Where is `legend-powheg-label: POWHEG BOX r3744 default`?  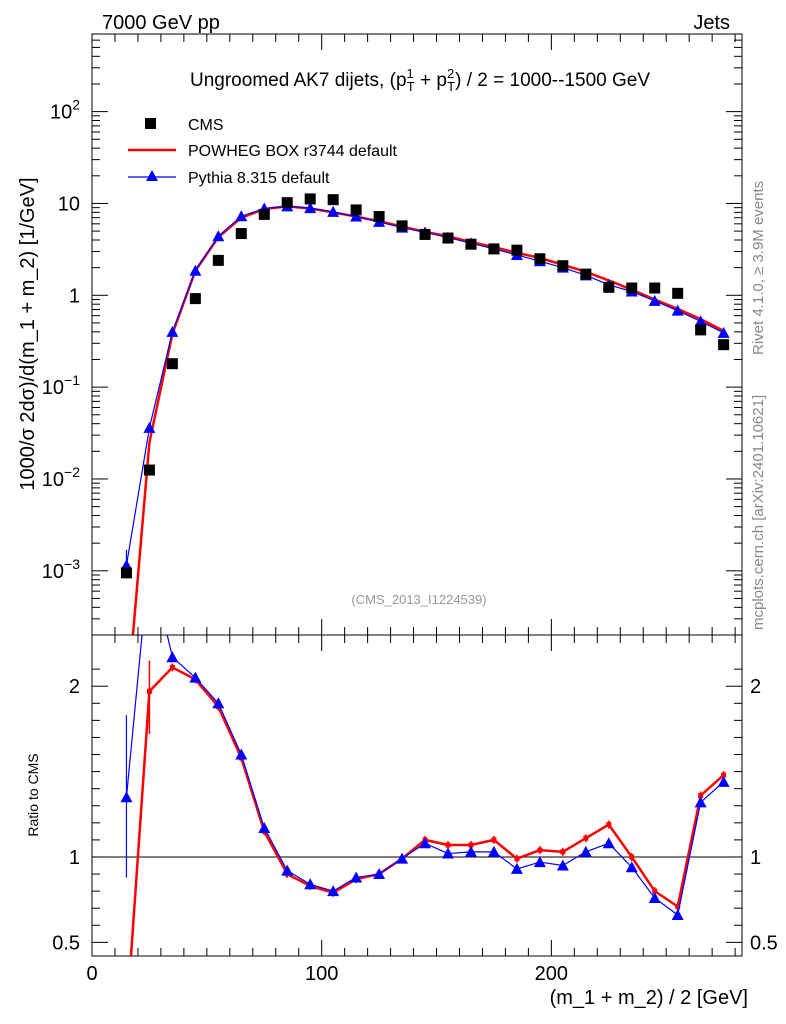 legend-powheg-label: POWHEG BOX r3744 default is located at coordinates (293, 151).